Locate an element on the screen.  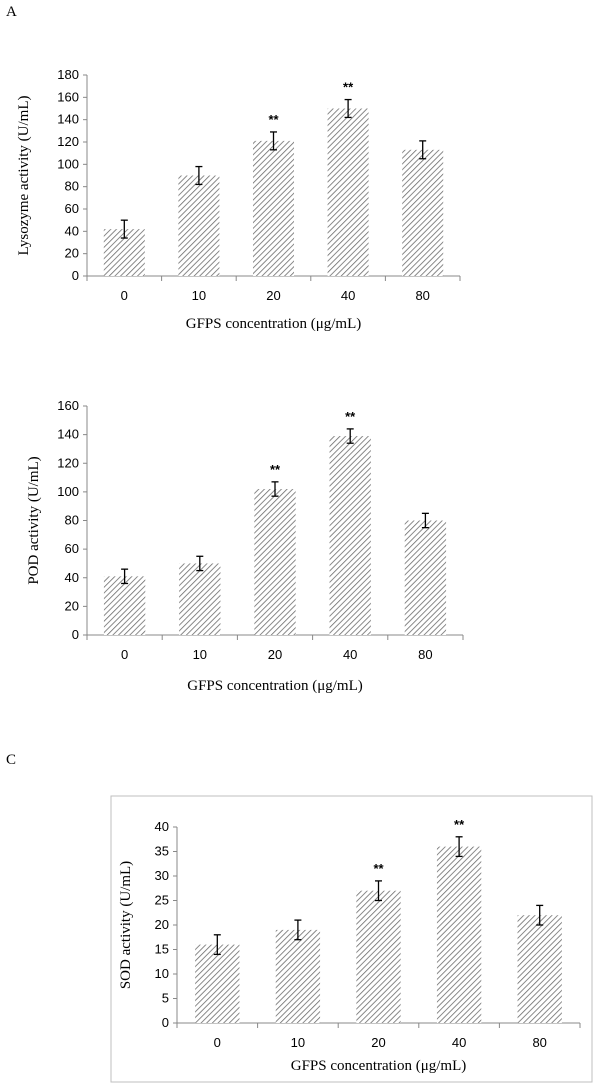
panel-label-a: A is located at coordinates (11, 12).